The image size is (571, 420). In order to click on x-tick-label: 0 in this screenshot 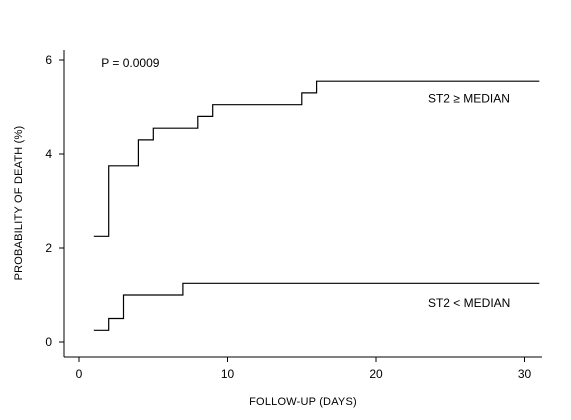, I will do `click(79, 374)`.